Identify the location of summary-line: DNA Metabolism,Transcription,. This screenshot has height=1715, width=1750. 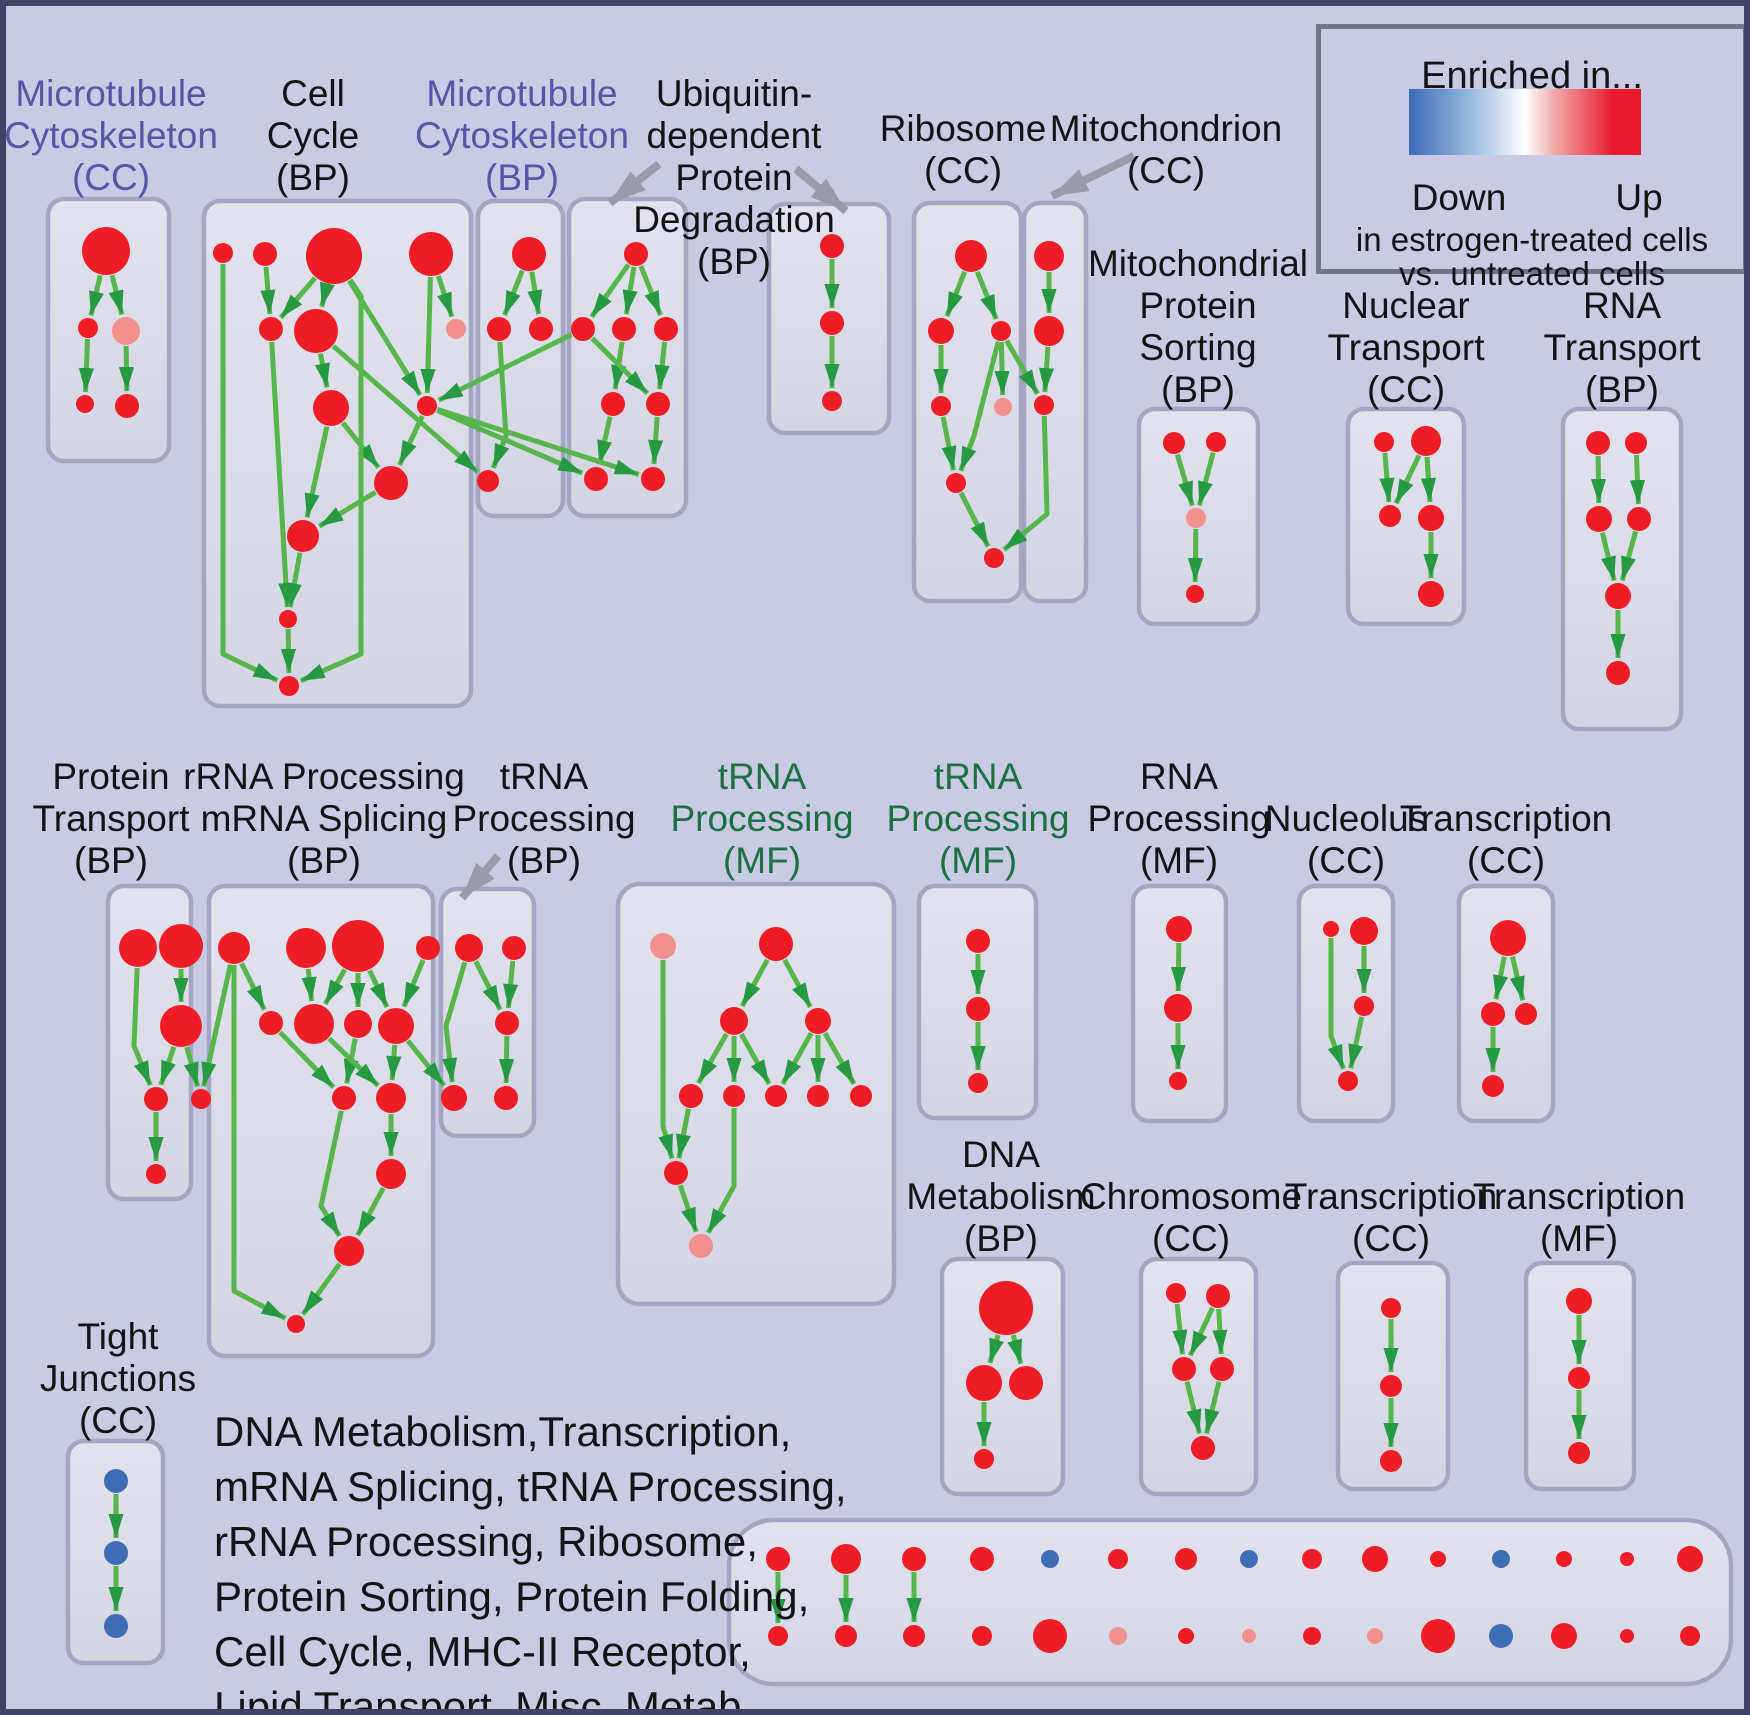
(503, 1431).